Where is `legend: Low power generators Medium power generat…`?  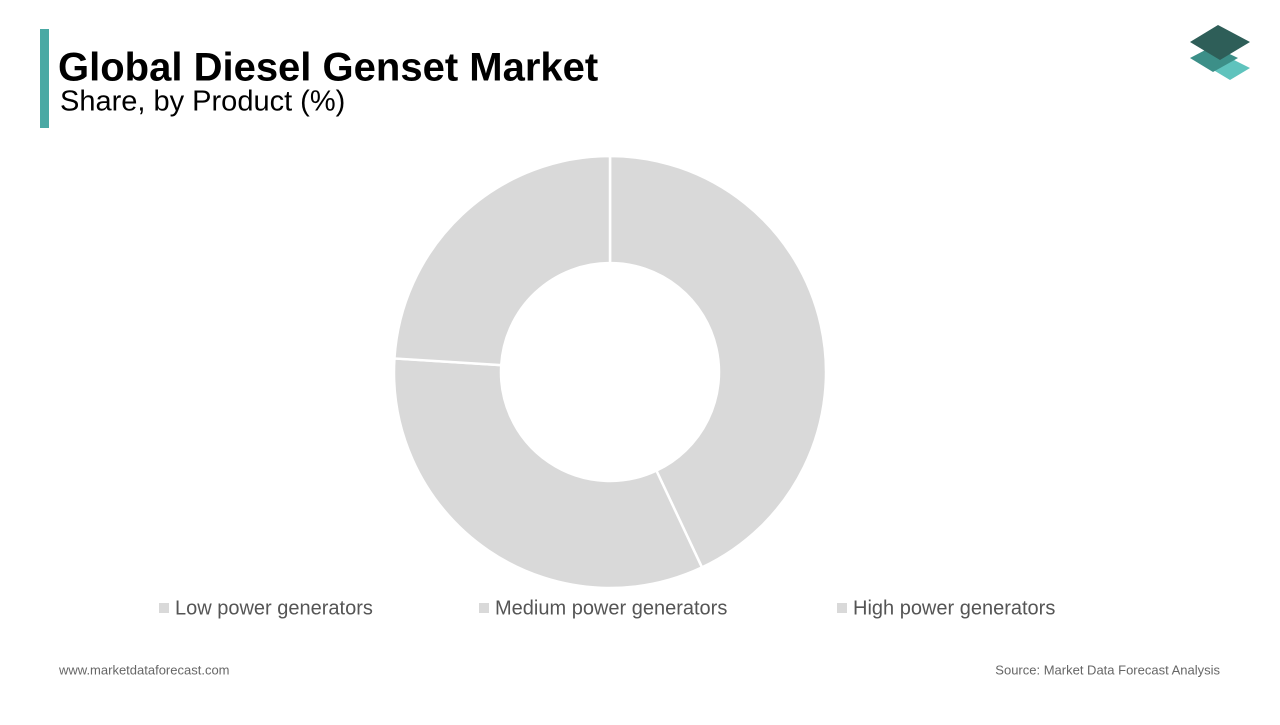 legend: Low power generators Medium power generat… is located at coordinates (607, 608).